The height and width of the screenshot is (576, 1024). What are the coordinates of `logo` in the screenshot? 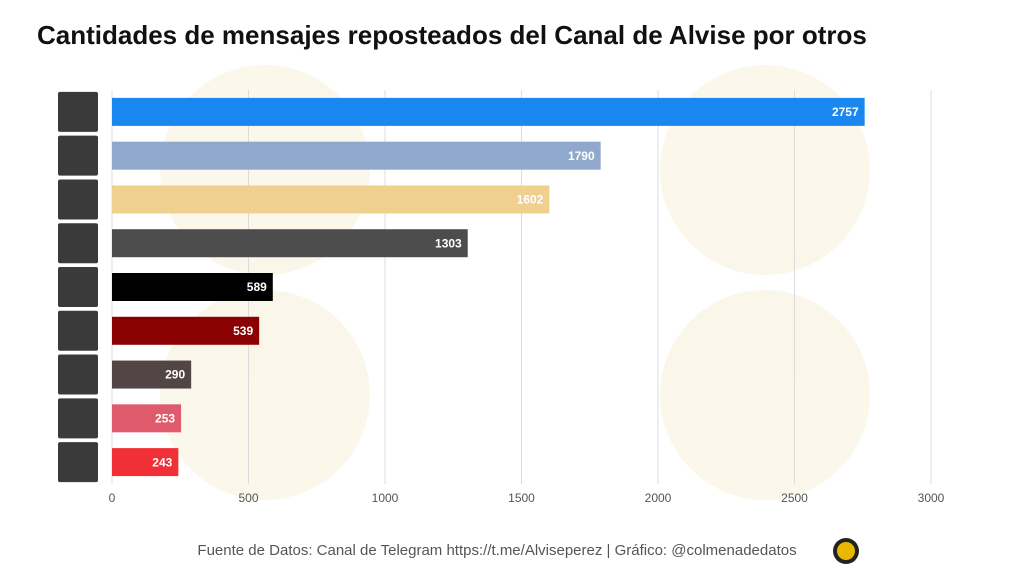 It's located at (846, 551).